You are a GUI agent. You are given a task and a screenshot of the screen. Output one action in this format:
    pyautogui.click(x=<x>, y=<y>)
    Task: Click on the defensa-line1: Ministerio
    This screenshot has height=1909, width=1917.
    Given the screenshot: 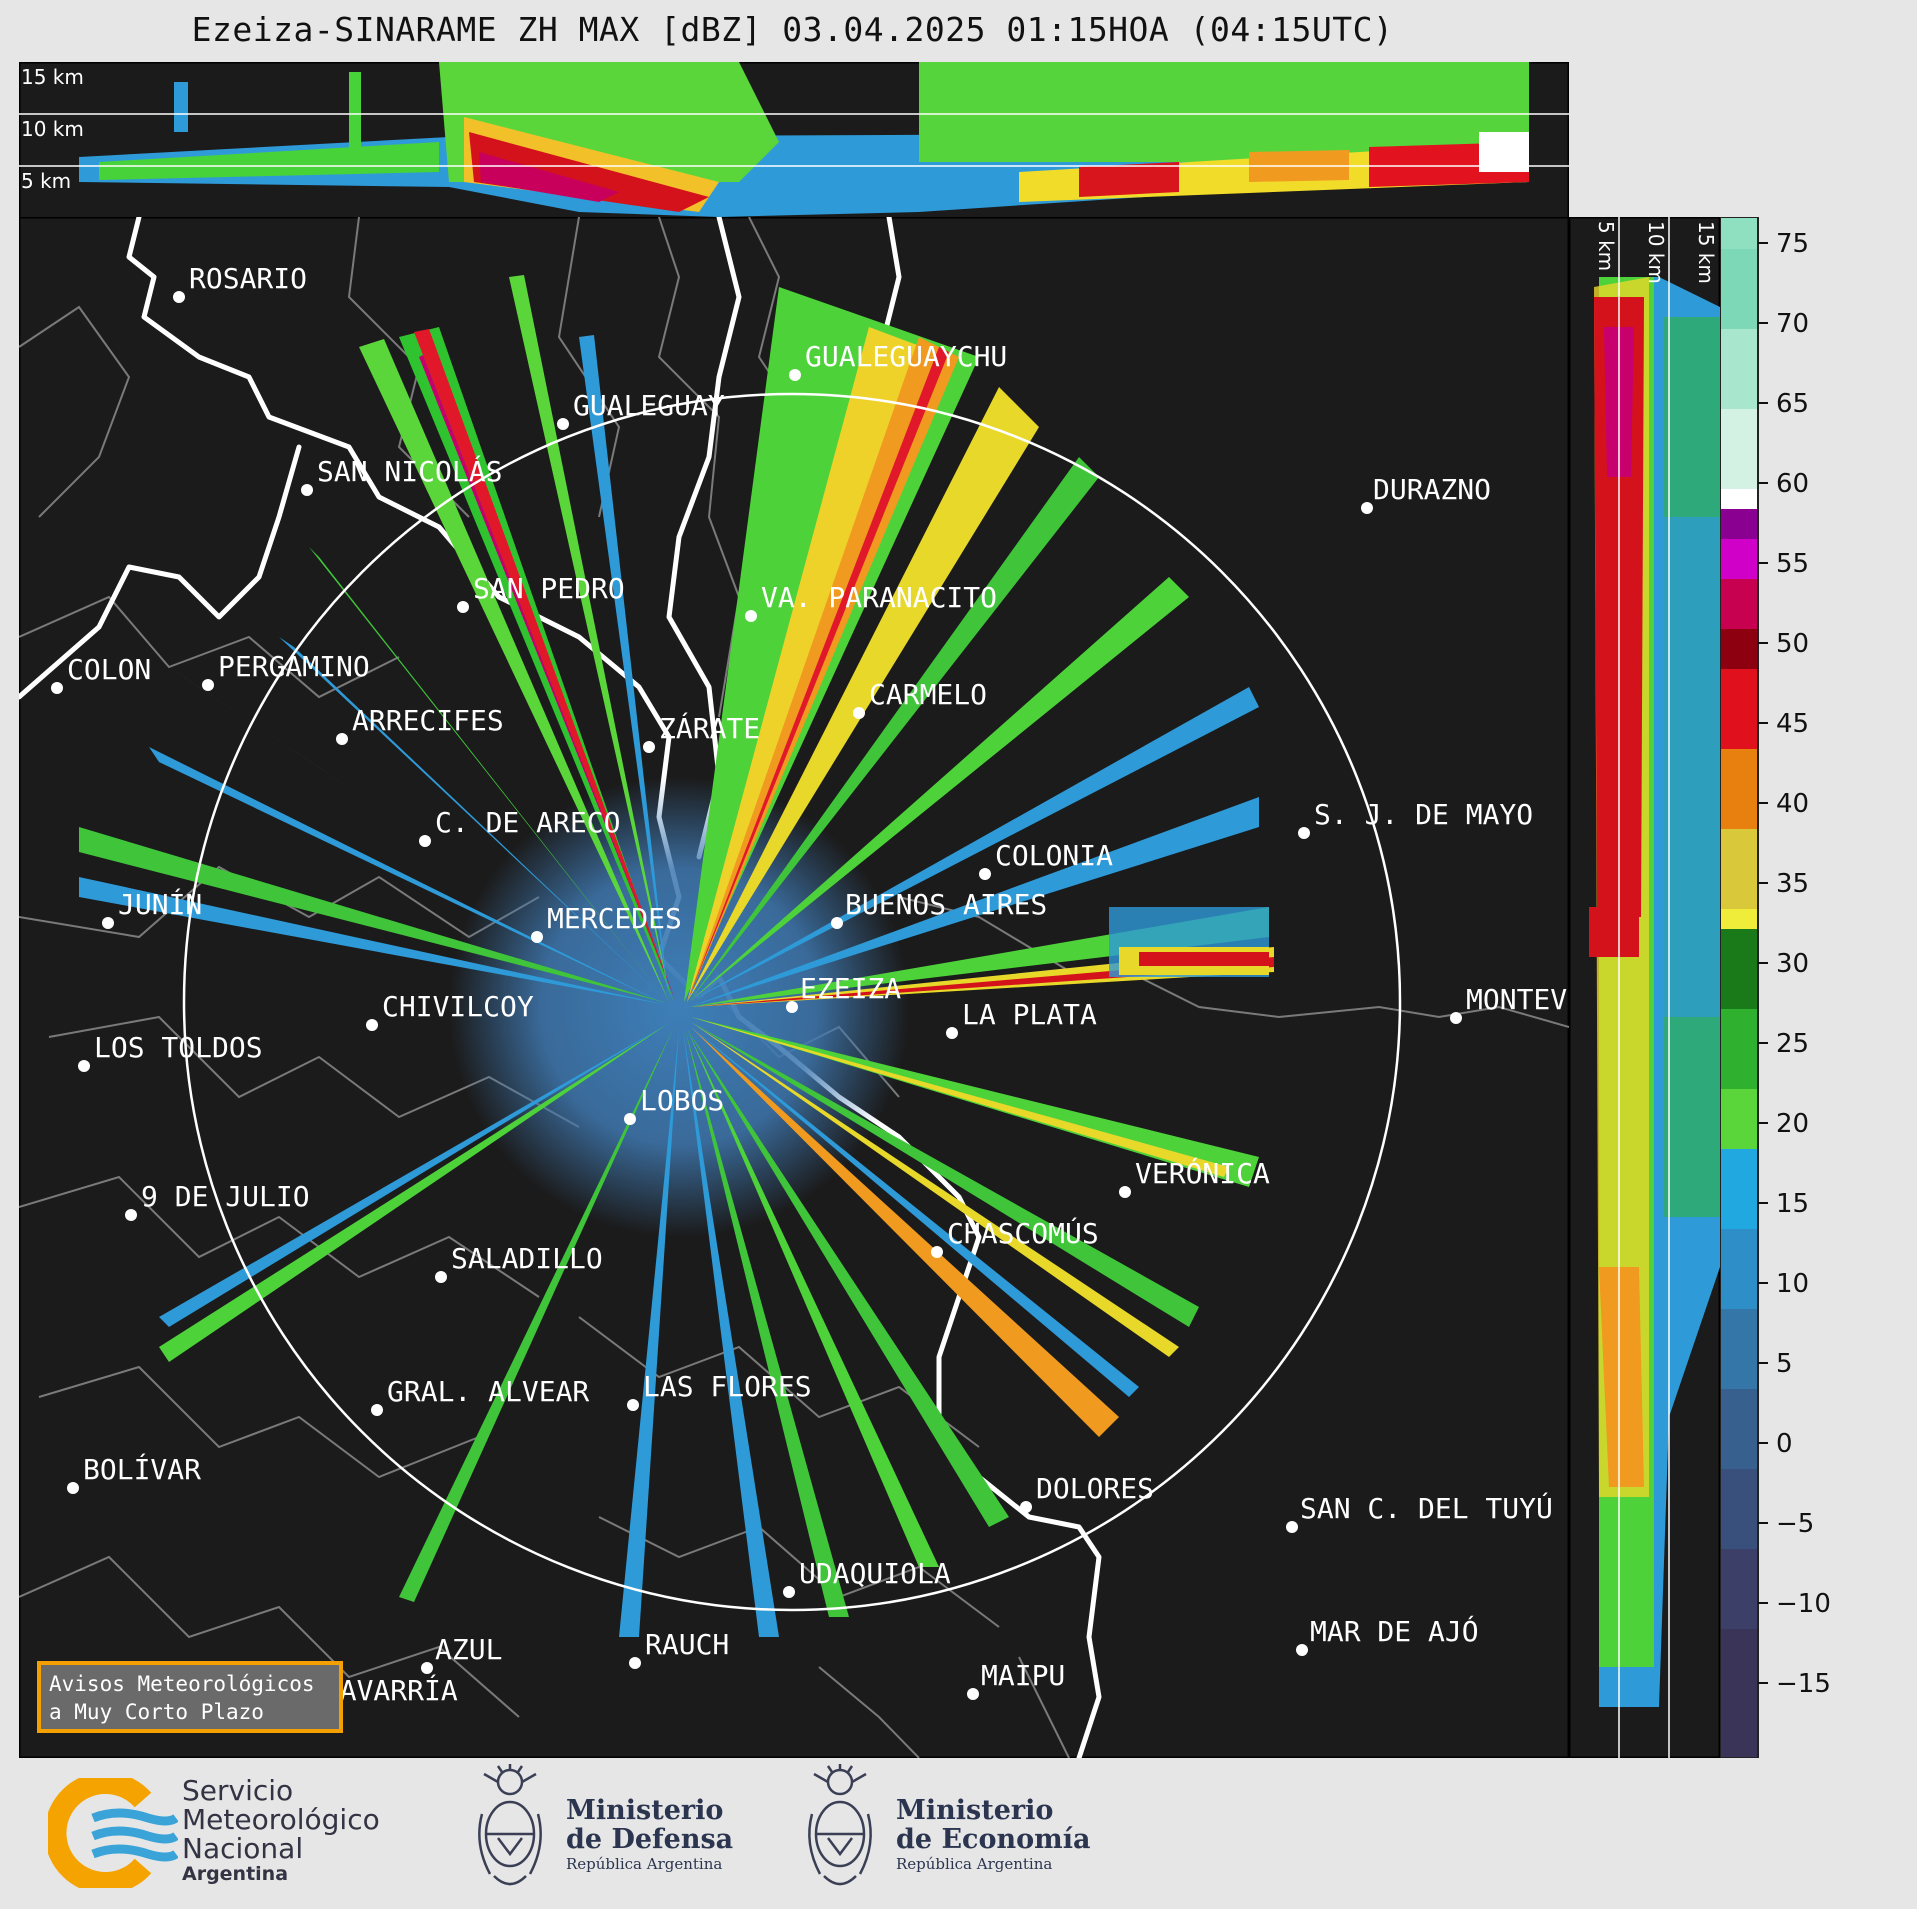 What is the action you would take?
    pyautogui.click(x=645, y=1810)
    